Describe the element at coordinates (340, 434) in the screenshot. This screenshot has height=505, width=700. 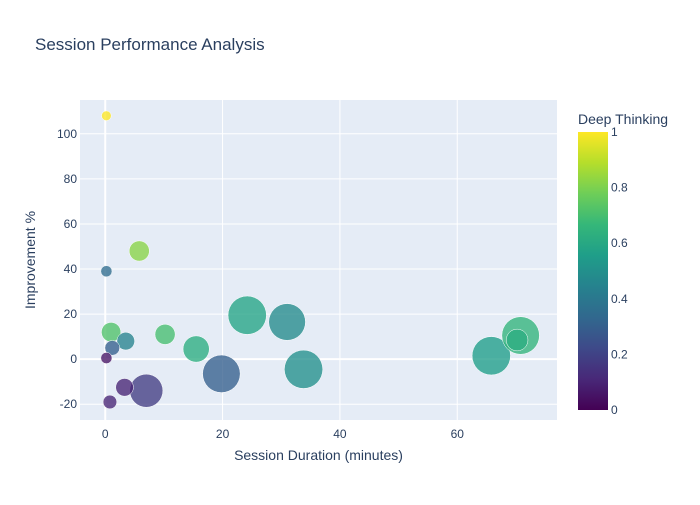
I see `x-tick-label: 40` at that location.